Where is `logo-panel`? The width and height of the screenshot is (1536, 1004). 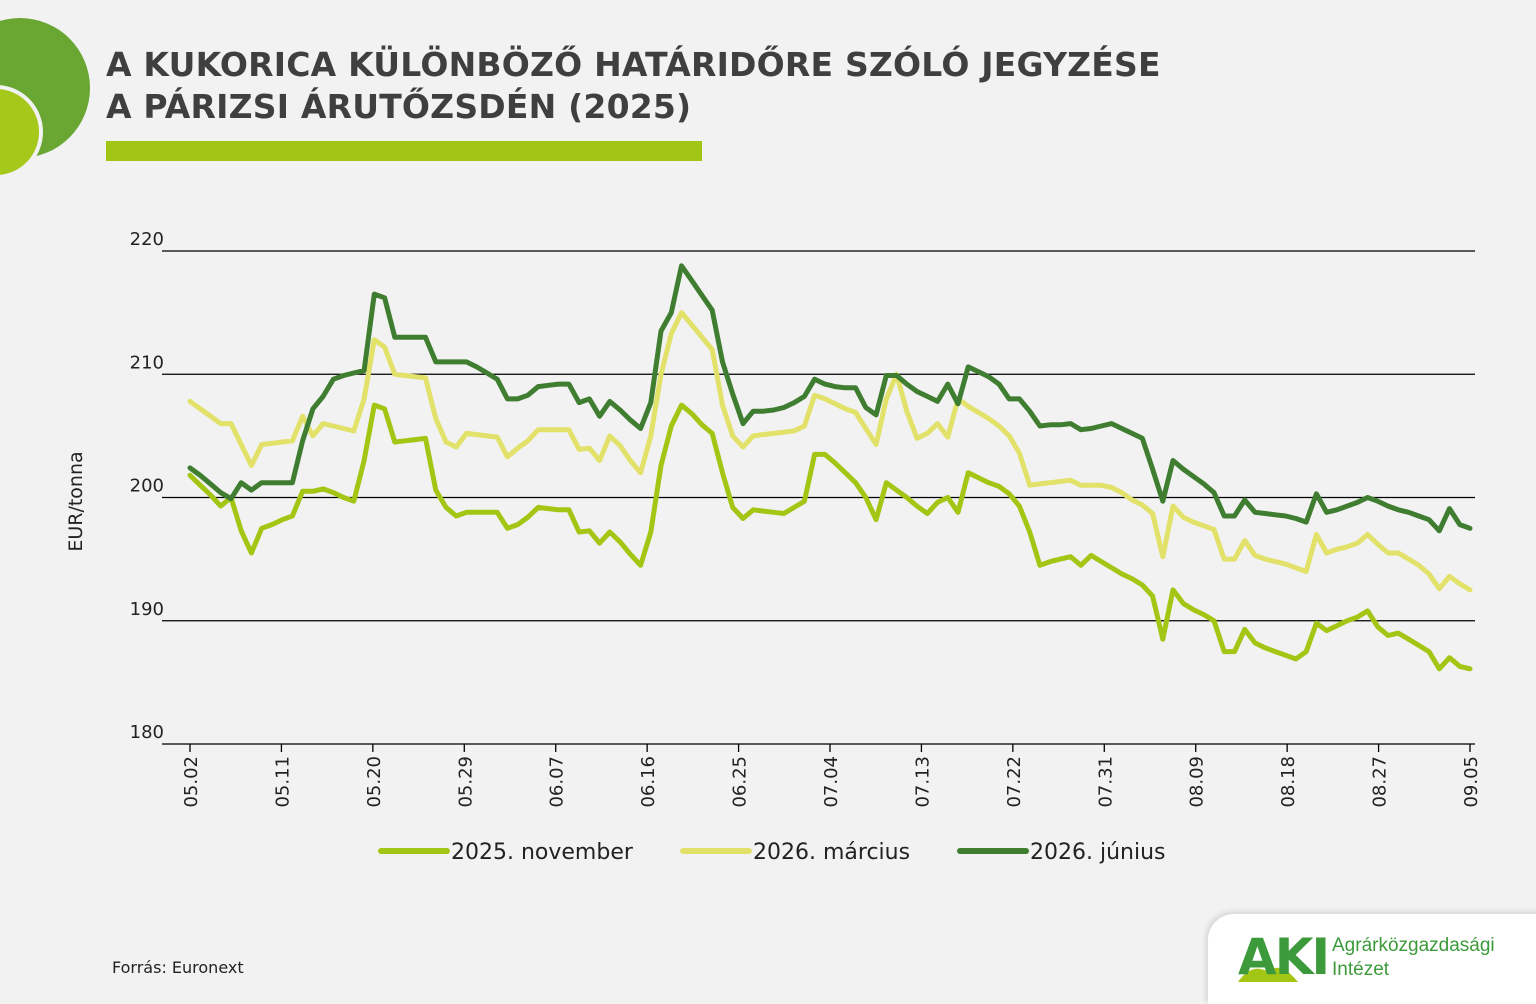 logo-panel is located at coordinates (1372, 959).